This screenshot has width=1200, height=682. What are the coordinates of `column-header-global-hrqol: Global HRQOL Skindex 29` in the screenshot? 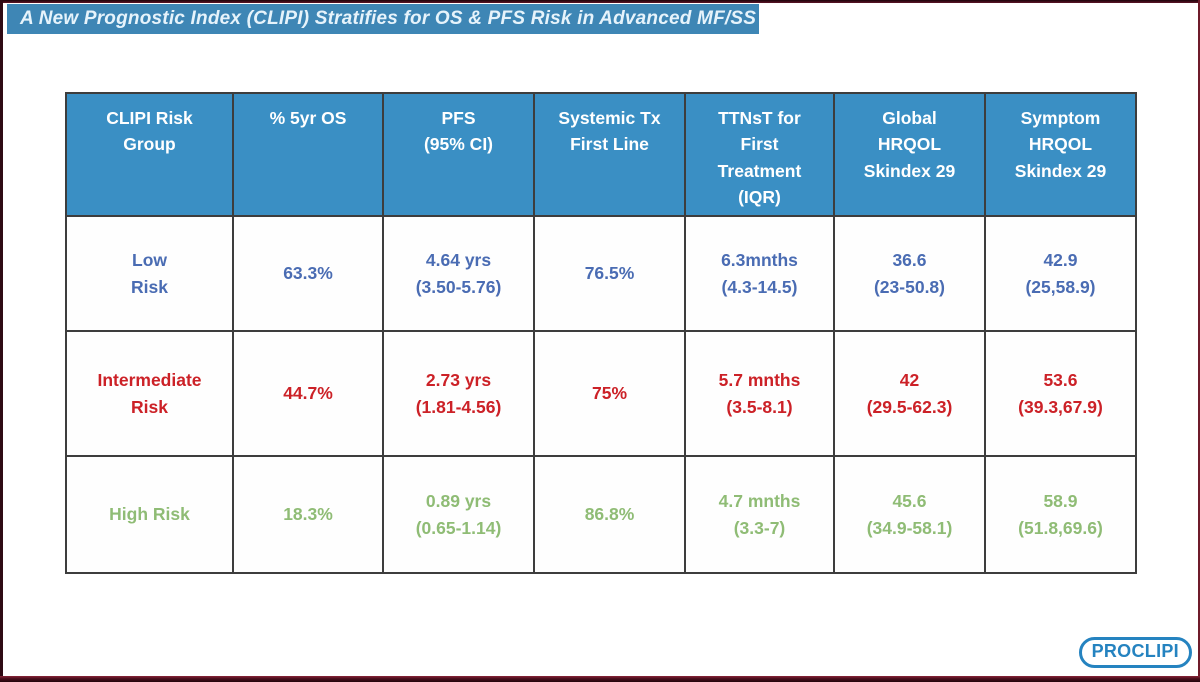 It's located at (910, 155).